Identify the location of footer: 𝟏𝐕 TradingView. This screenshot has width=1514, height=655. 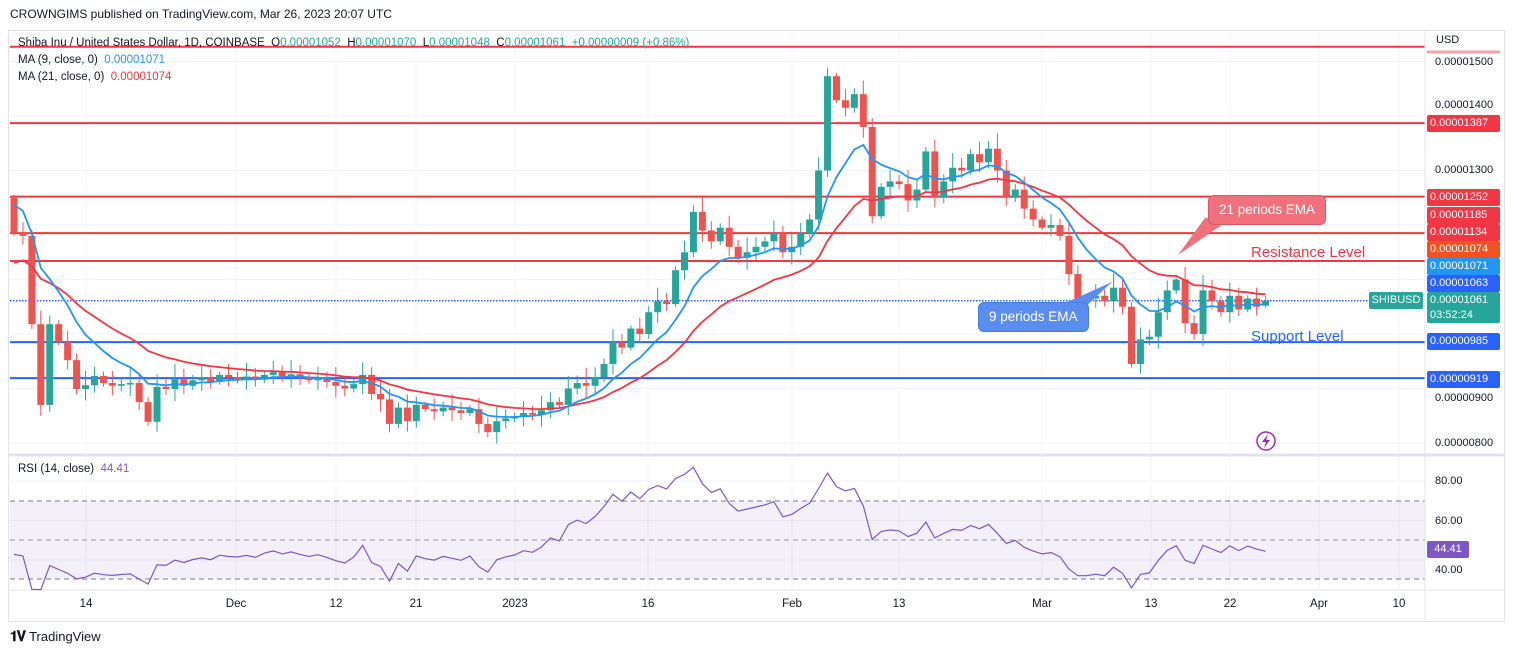
(55, 636).